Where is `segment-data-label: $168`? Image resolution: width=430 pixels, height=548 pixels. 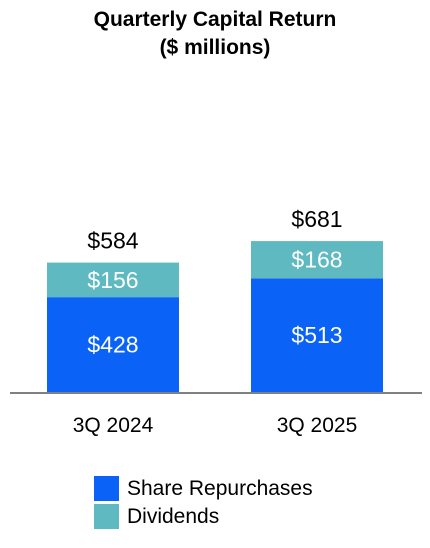
segment-data-label: $168 is located at coordinates (316, 260).